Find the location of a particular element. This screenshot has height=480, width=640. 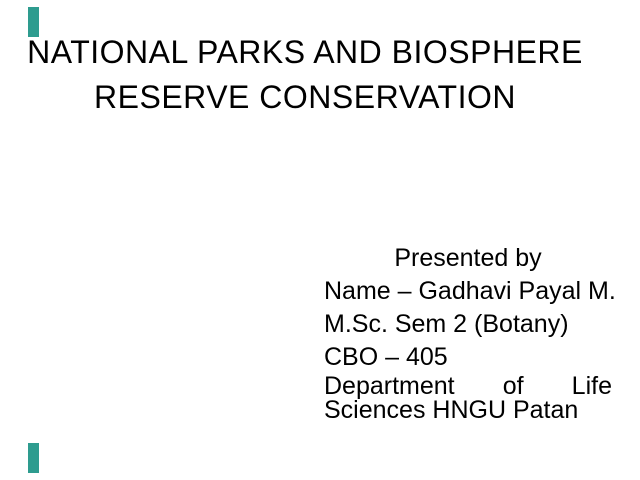

course-line: M.Sc. Sem 2 (Botany) is located at coordinates (446, 324).